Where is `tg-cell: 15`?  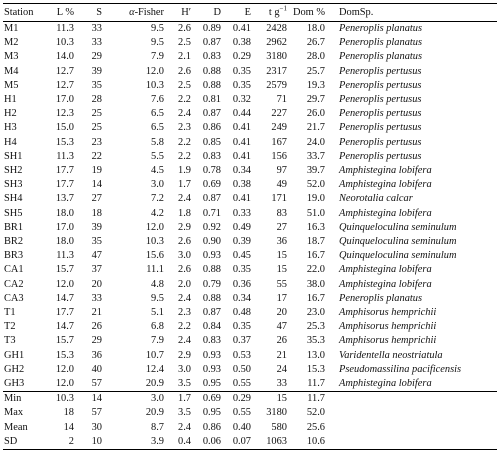 tg-cell: 15 is located at coordinates (281, 270).